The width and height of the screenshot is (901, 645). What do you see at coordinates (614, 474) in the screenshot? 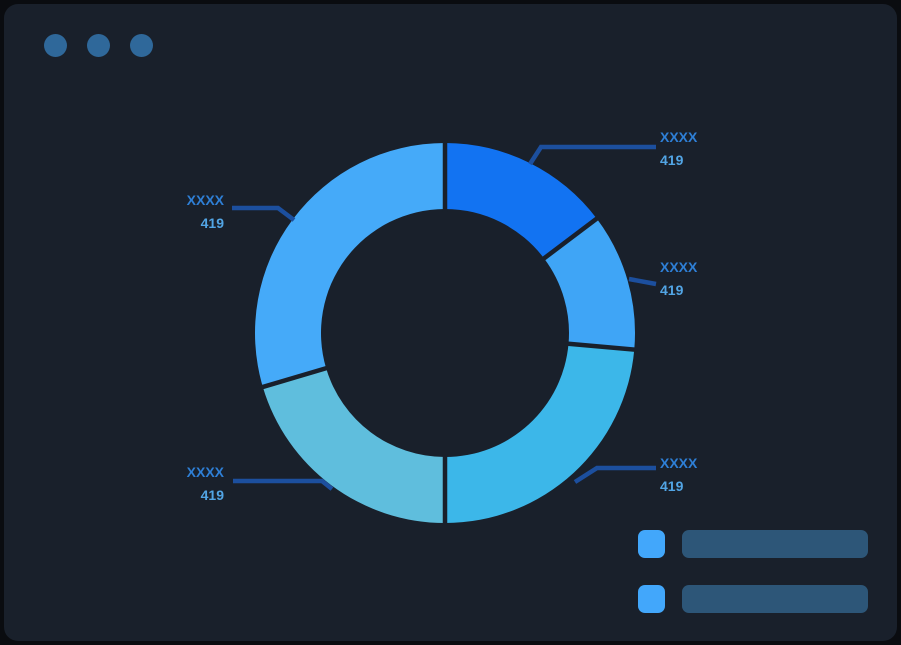
I see `connector-bottom-right-icon` at bounding box center [614, 474].